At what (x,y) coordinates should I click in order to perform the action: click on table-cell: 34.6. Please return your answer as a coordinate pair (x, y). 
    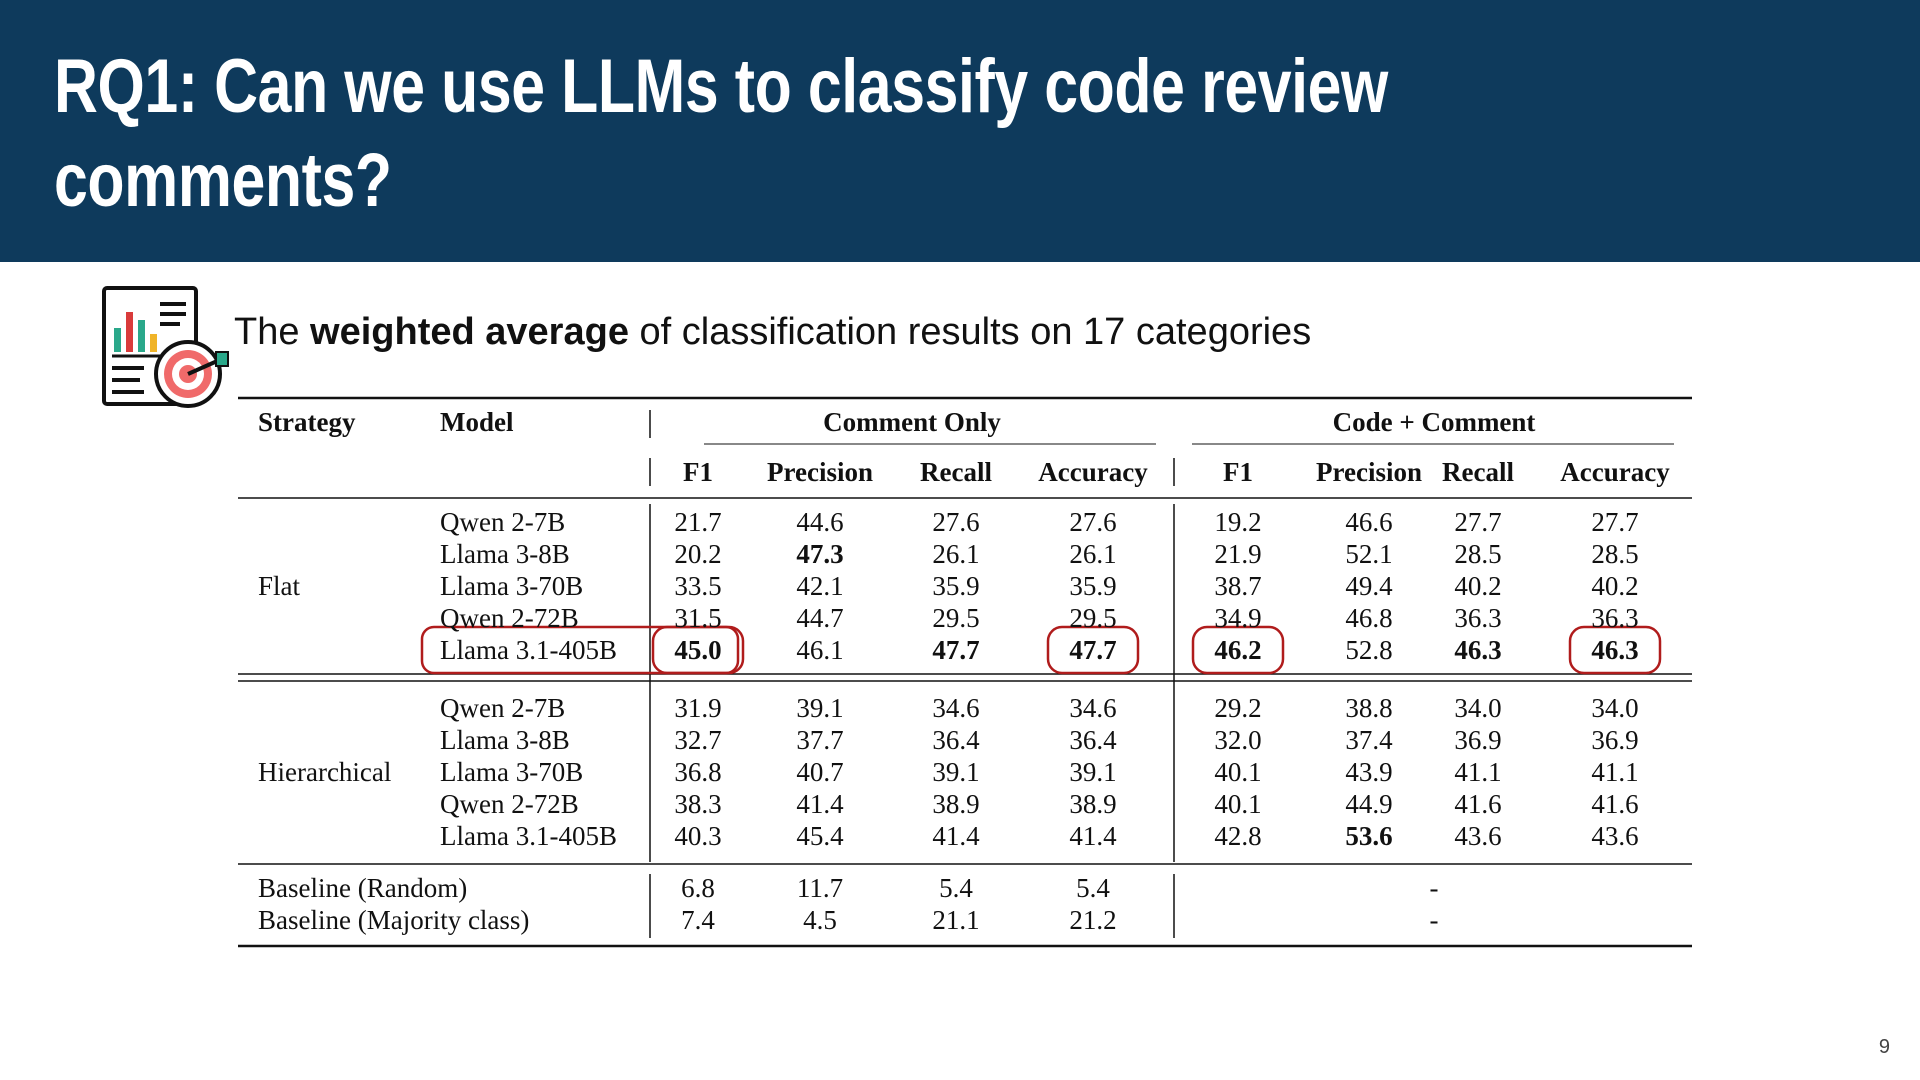
    Looking at the image, I should click on (956, 708).